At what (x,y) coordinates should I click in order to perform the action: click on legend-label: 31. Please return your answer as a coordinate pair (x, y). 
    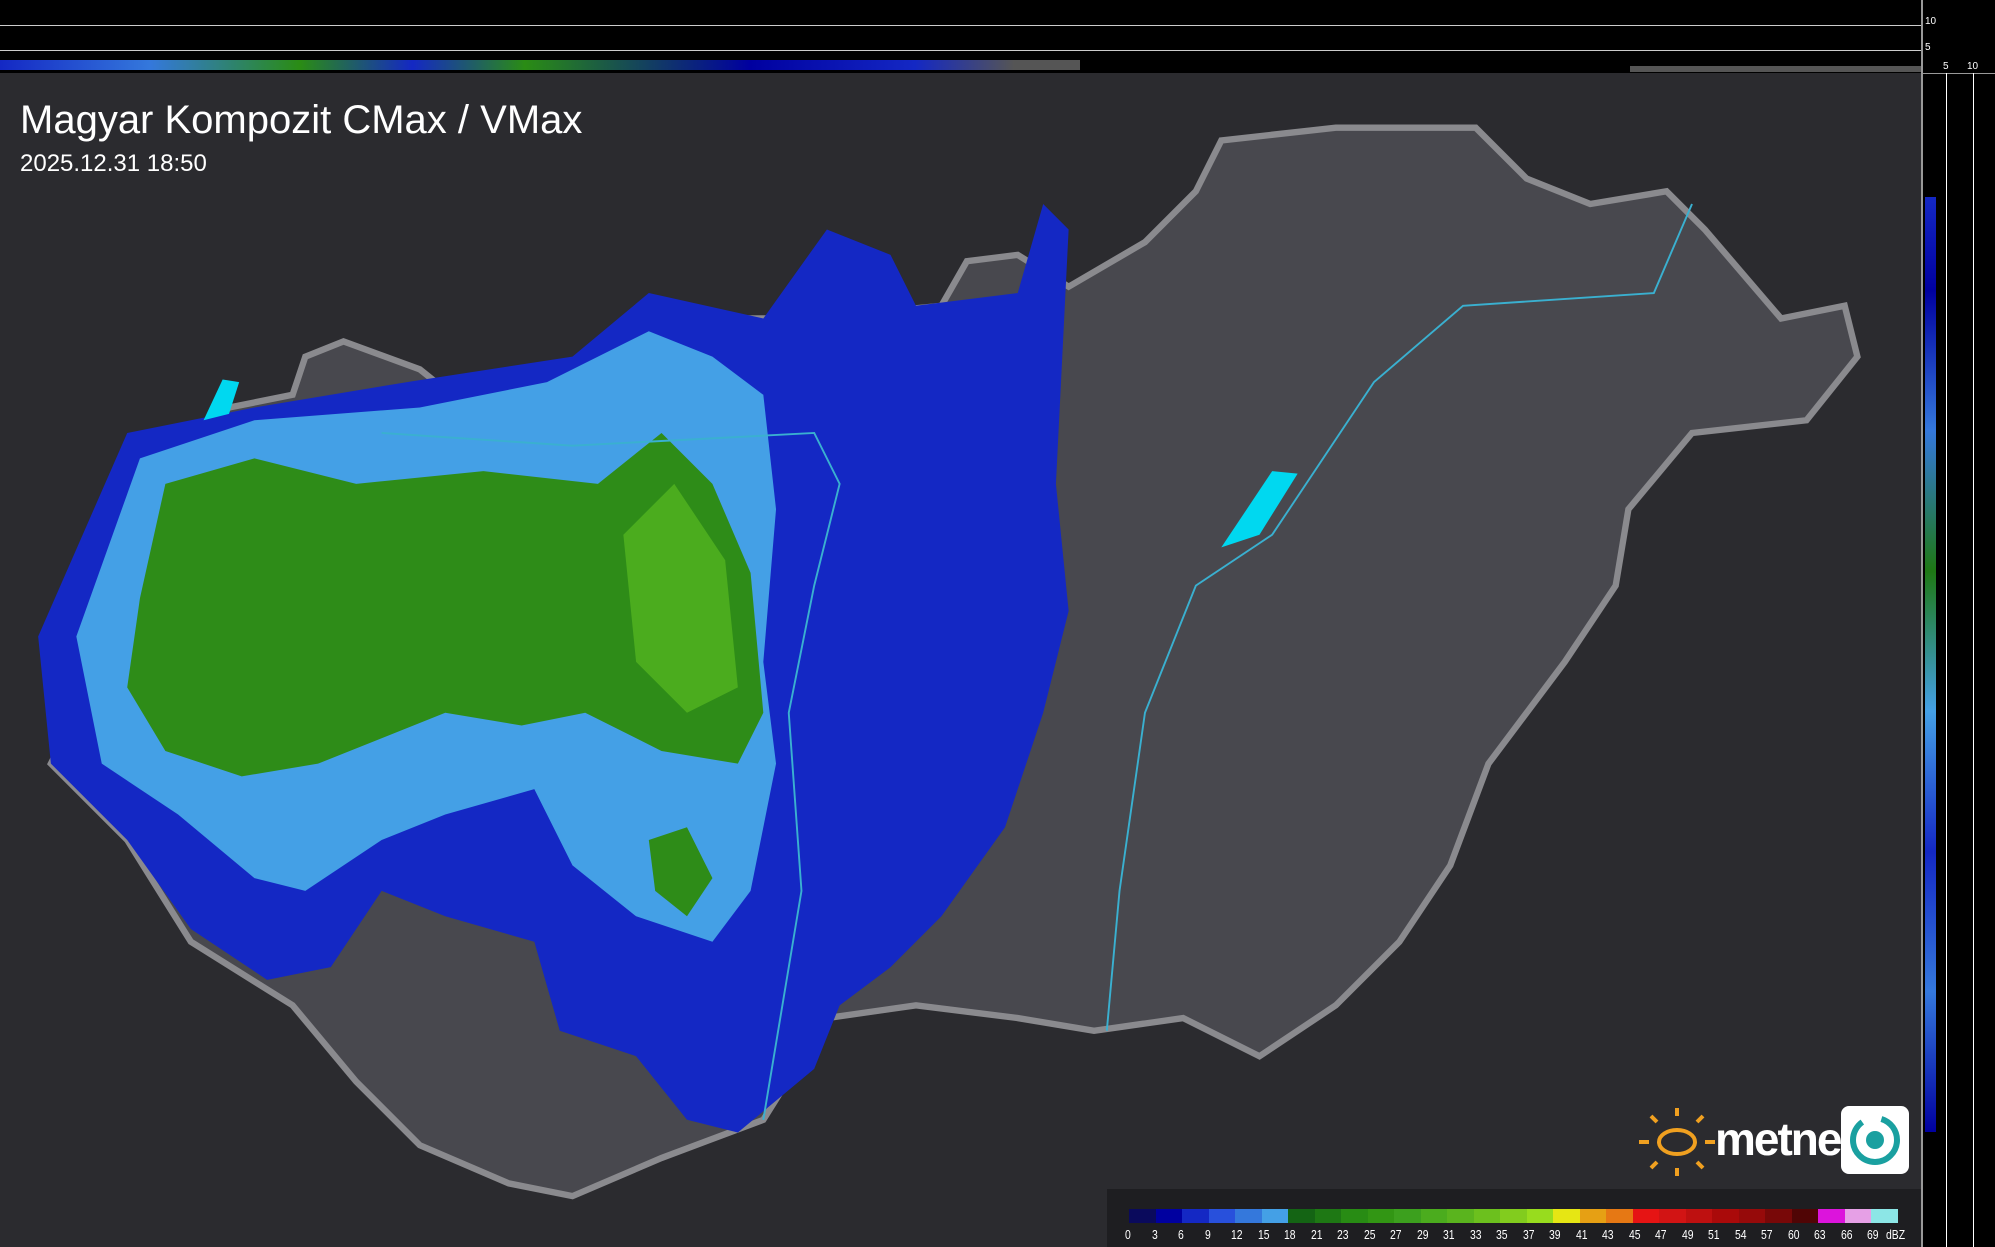
    Looking at the image, I should click on (1449, 1234).